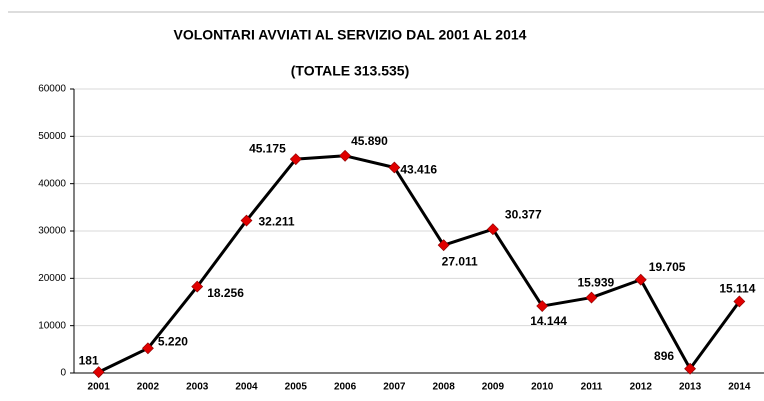 This screenshot has width=764, height=401. I want to click on x-tick-label: 2010, so click(542, 387).